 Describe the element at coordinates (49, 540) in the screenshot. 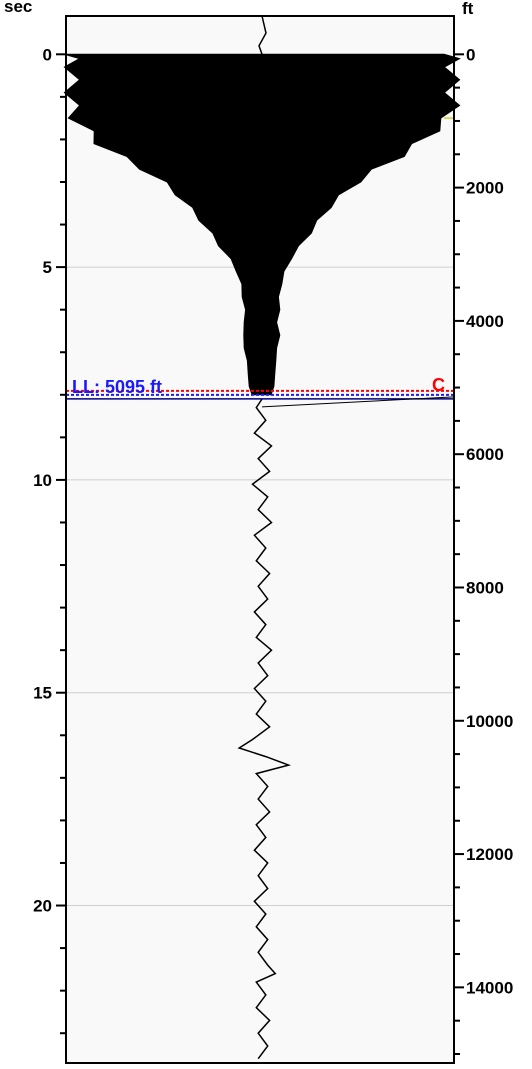

I see `time-axis: 0 5 10 15 20` at that location.